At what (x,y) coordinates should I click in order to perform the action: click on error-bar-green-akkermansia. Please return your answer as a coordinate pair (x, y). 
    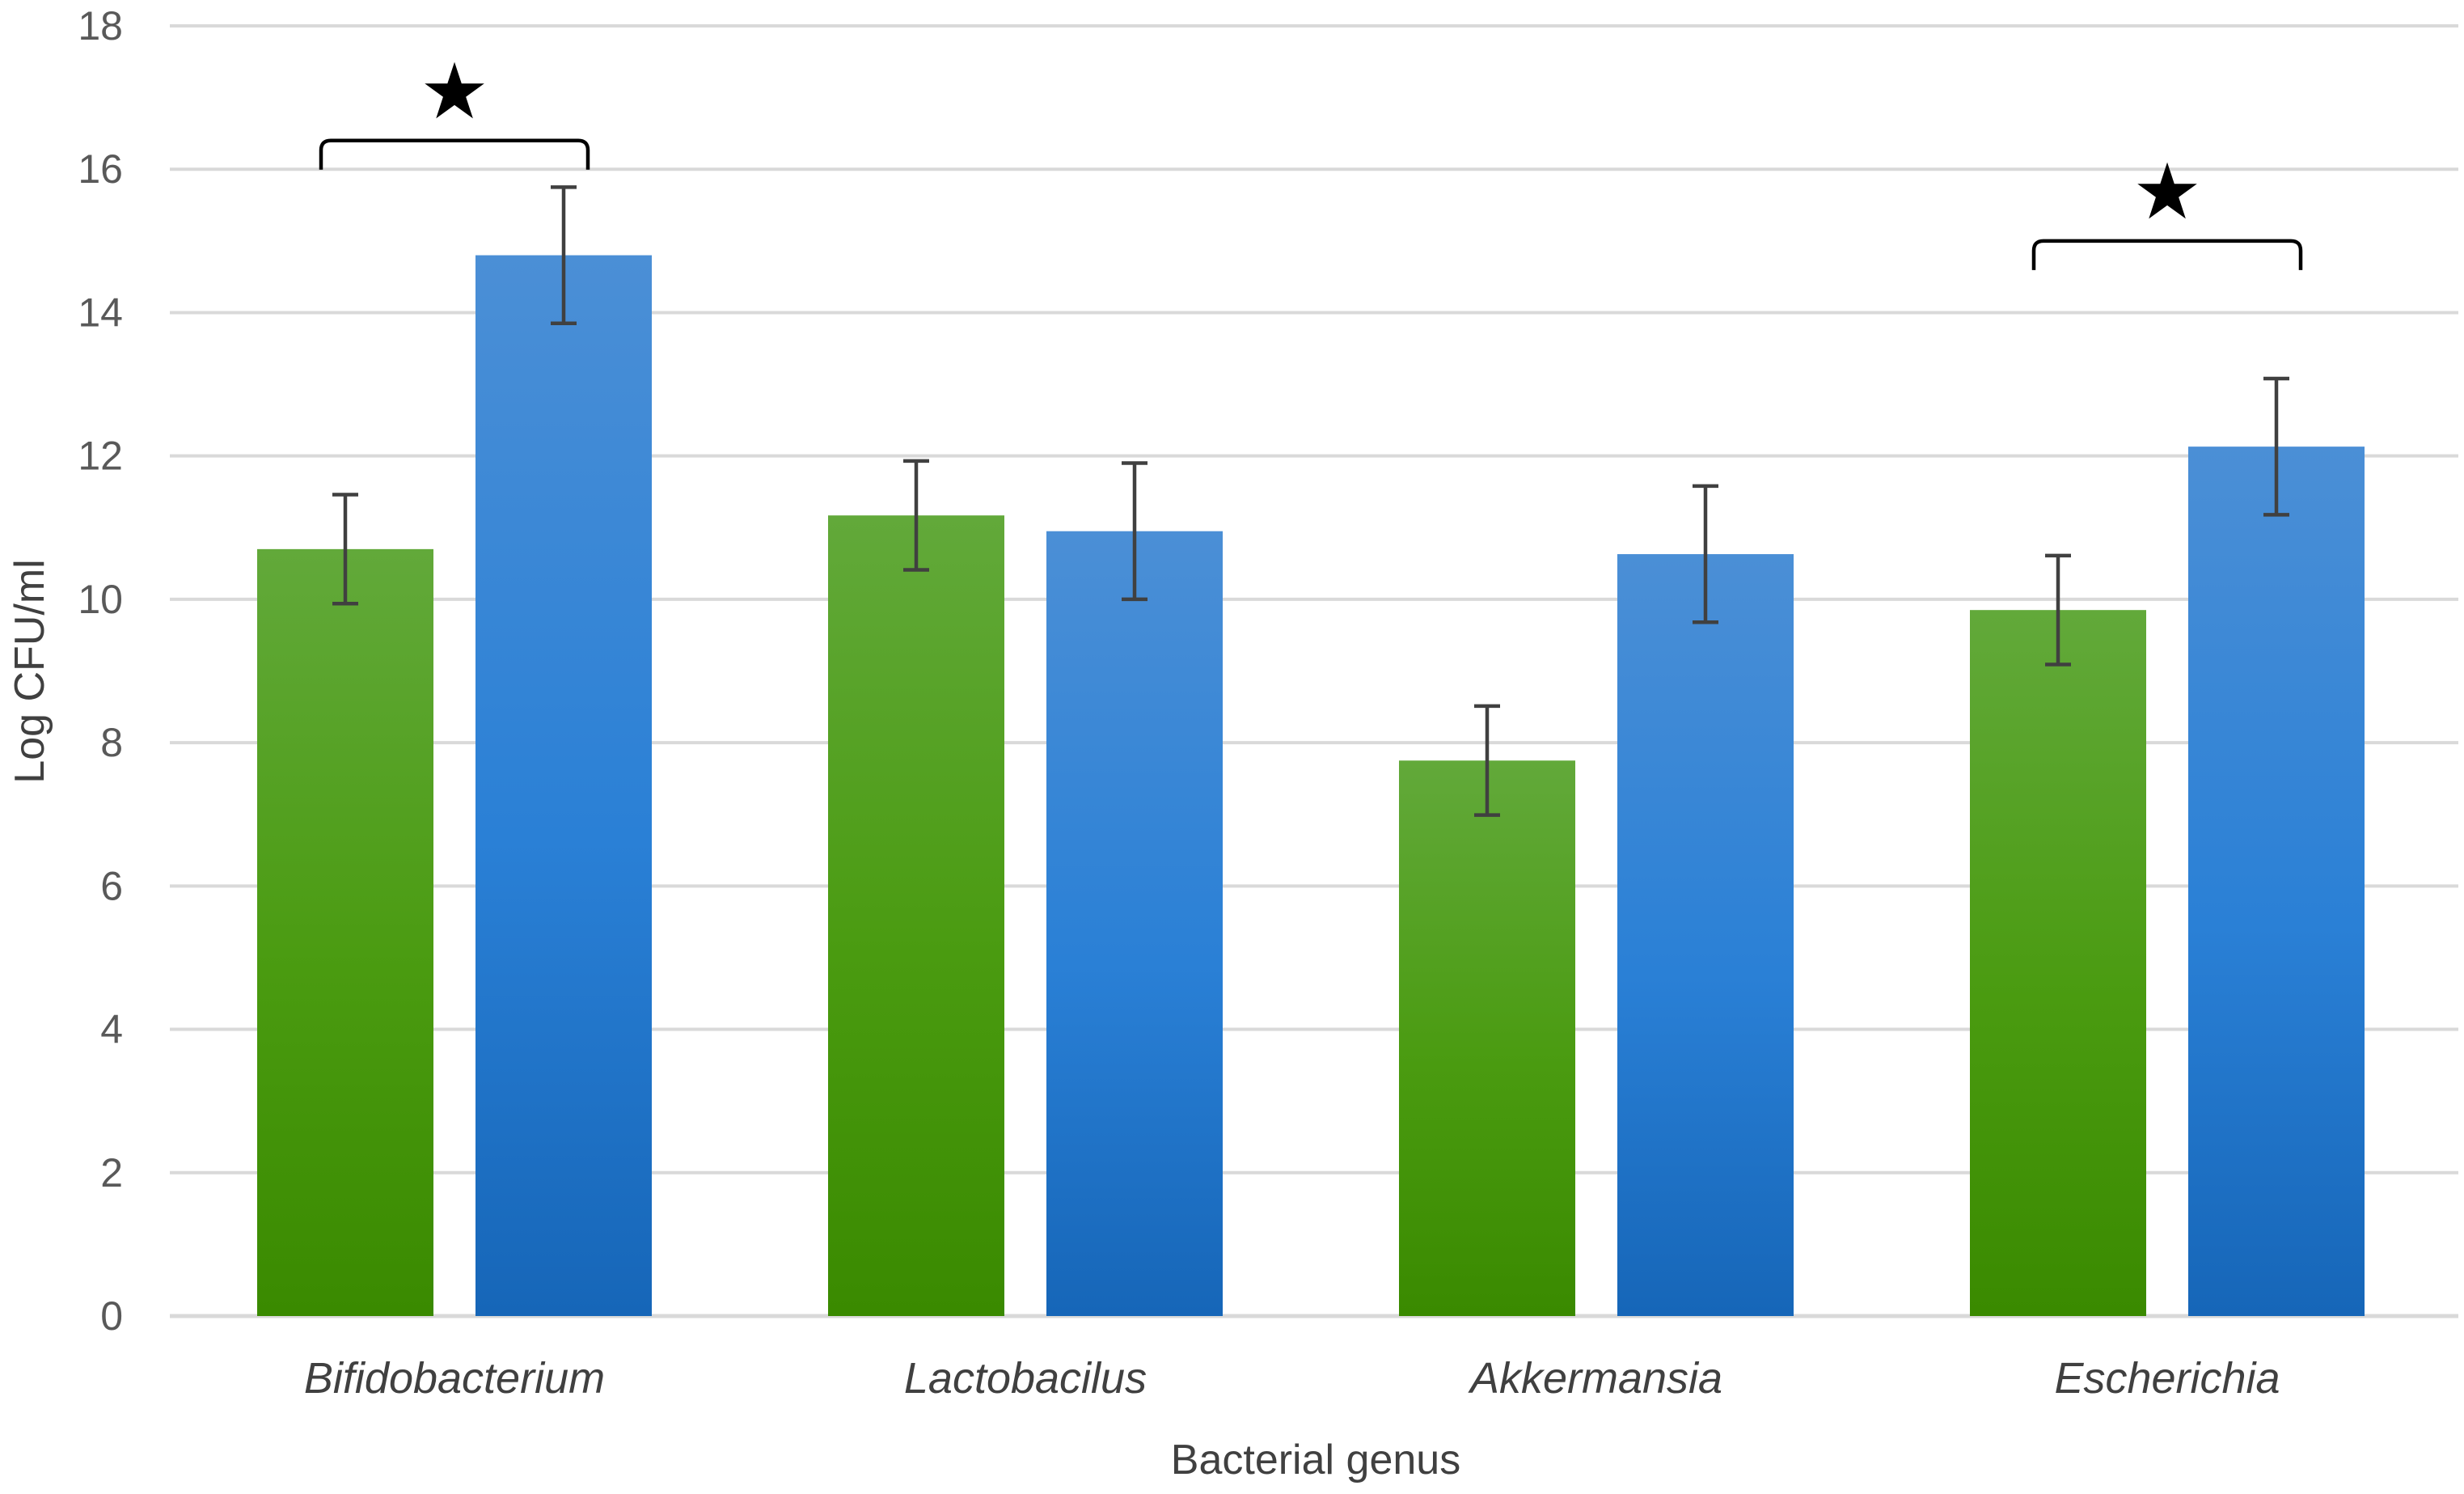
    Looking at the image, I should click on (1487, 760).